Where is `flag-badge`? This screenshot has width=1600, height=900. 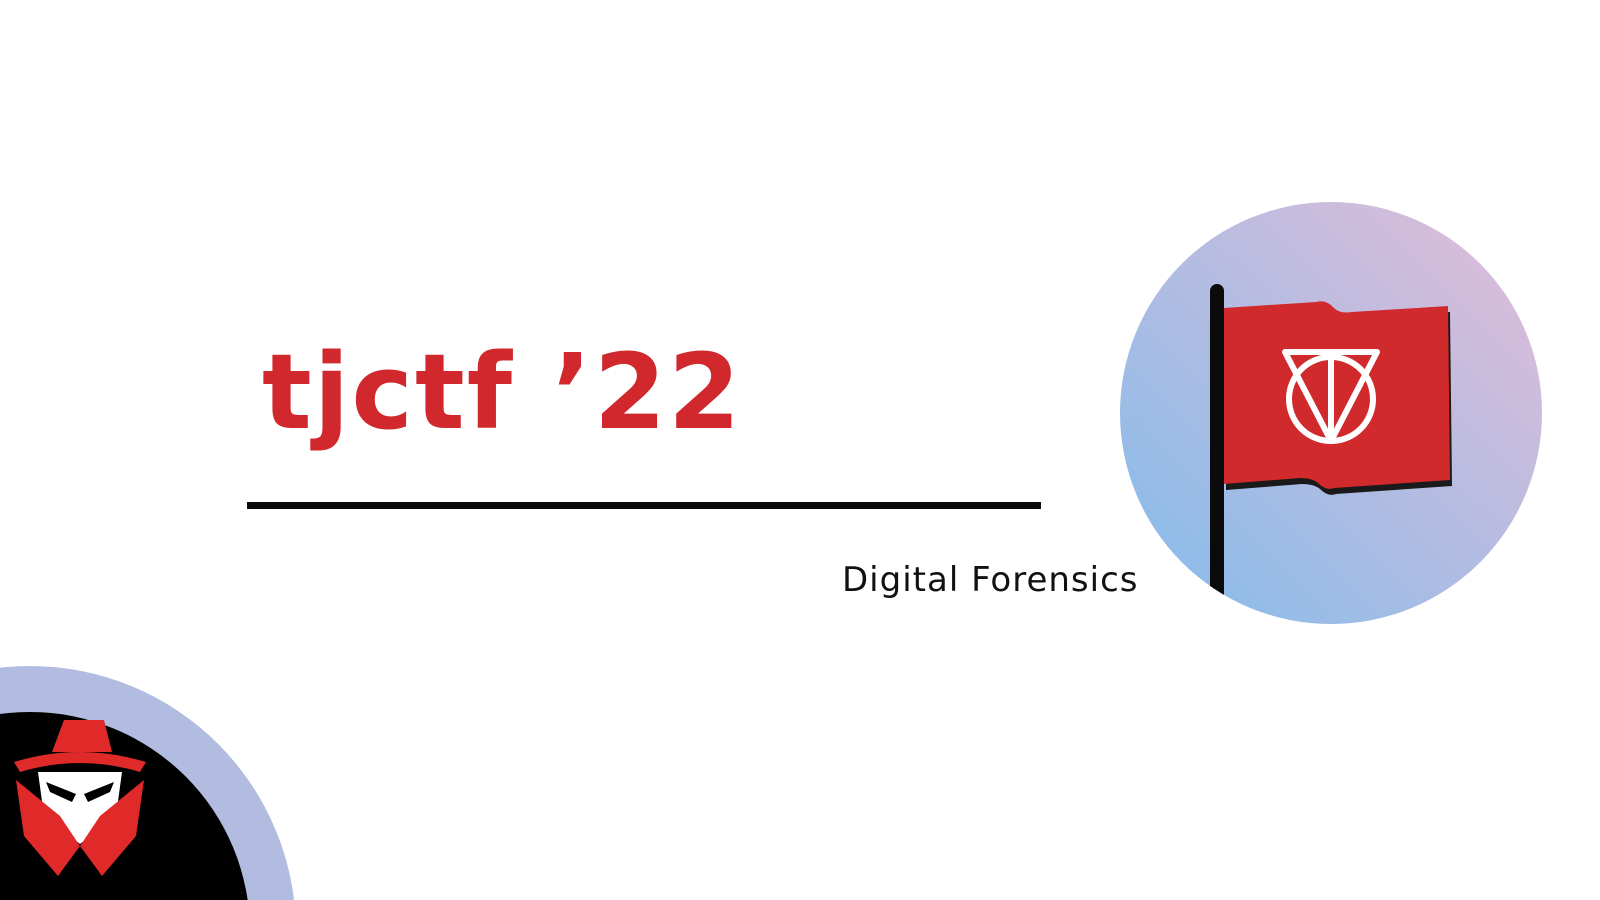
flag-badge is located at coordinates (1331, 413).